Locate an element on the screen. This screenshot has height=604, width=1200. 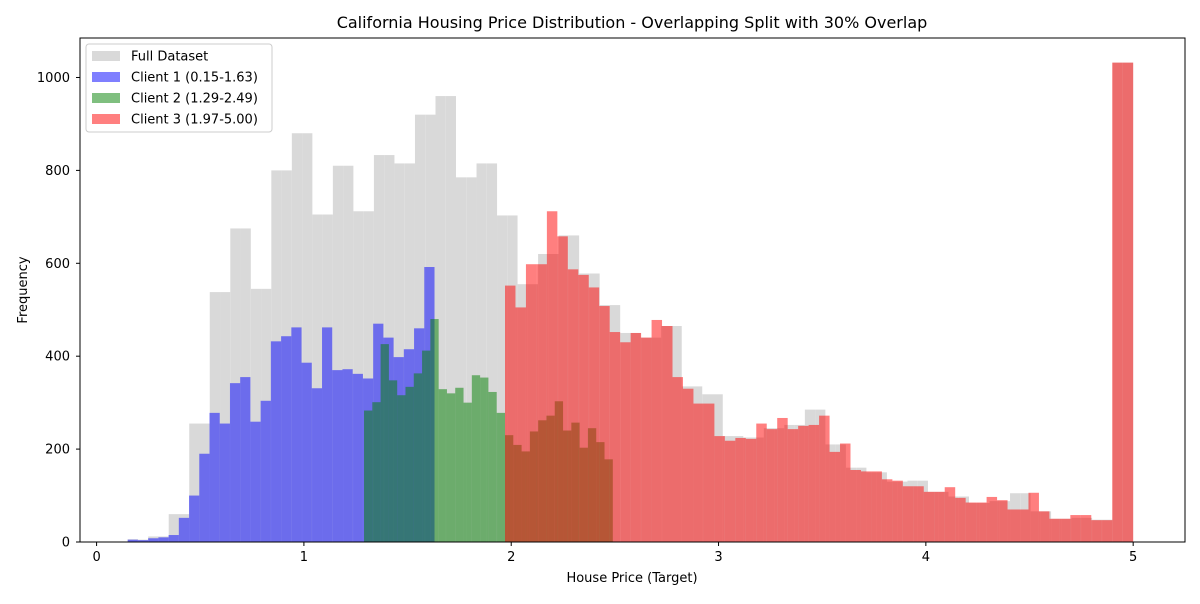
y-tick-label: 400 is located at coordinates (57, 357).